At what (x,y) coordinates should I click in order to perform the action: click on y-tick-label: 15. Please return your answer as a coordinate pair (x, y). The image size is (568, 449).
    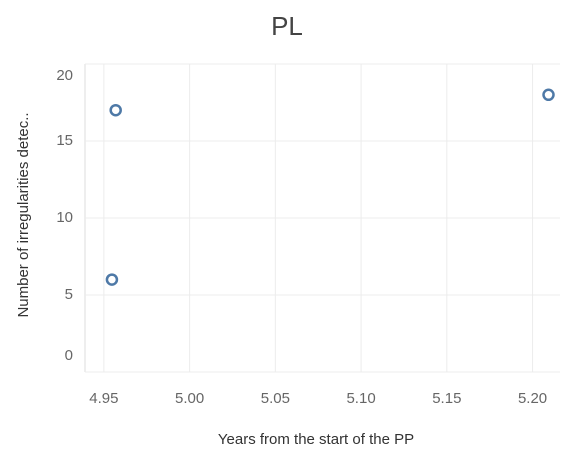
    Looking at the image, I should click on (64, 140).